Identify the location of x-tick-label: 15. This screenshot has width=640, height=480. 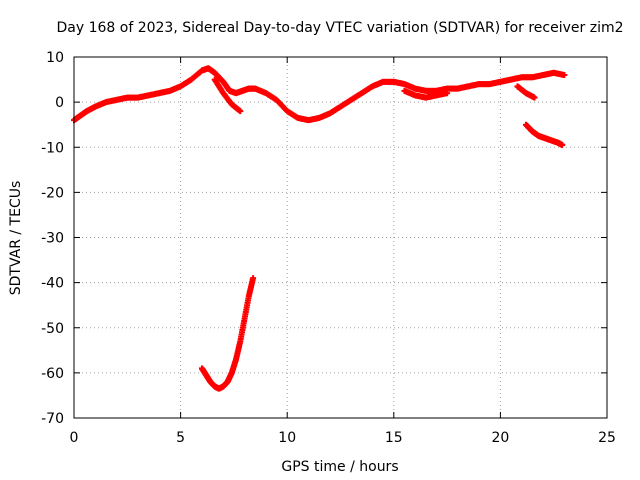
(394, 438).